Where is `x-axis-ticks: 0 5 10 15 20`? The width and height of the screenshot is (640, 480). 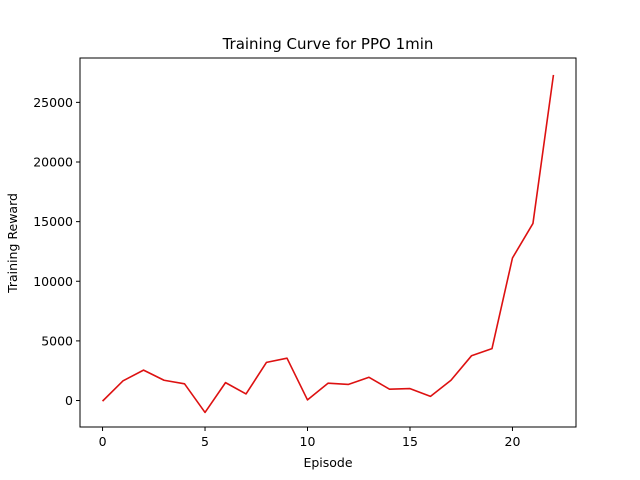
x-axis-ticks: 0 5 10 15 20 is located at coordinates (310, 438).